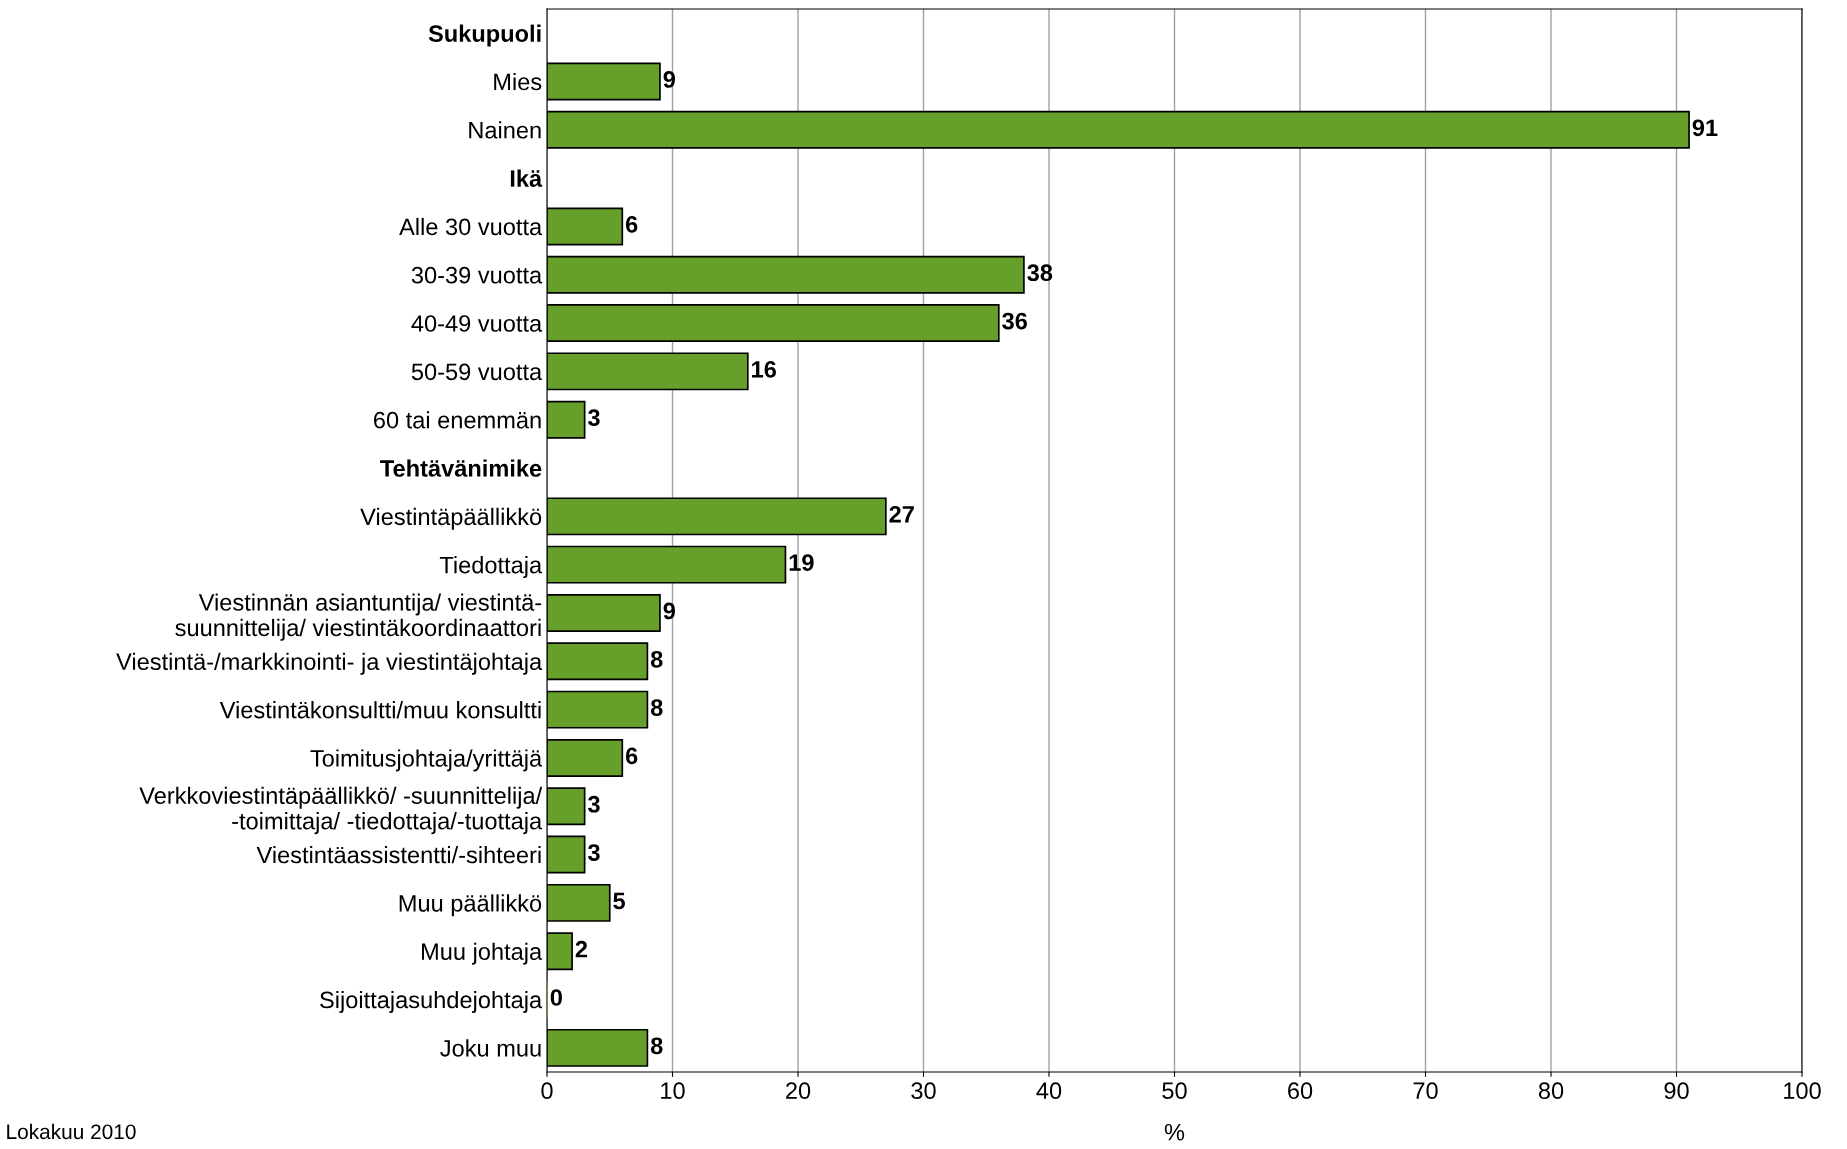 Image resolution: width=1847 pixels, height=1149 pixels. What do you see at coordinates (477, 372) in the screenshot?
I see `y-tick-label: 50-59 vuotta` at bounding box center [477, 372].